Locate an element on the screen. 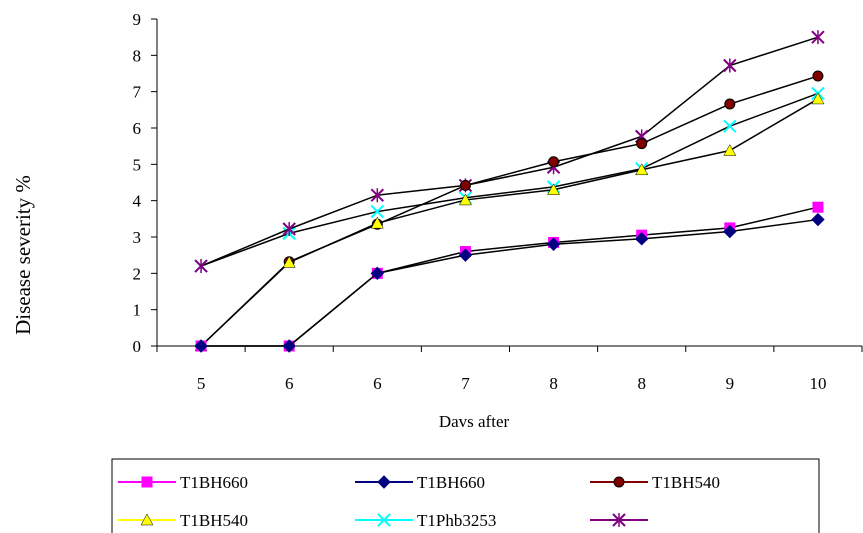 Image resolution: width=863 pixels, height=533 pixels. x-tick-label: 10 is located at coordinates (817, 383).